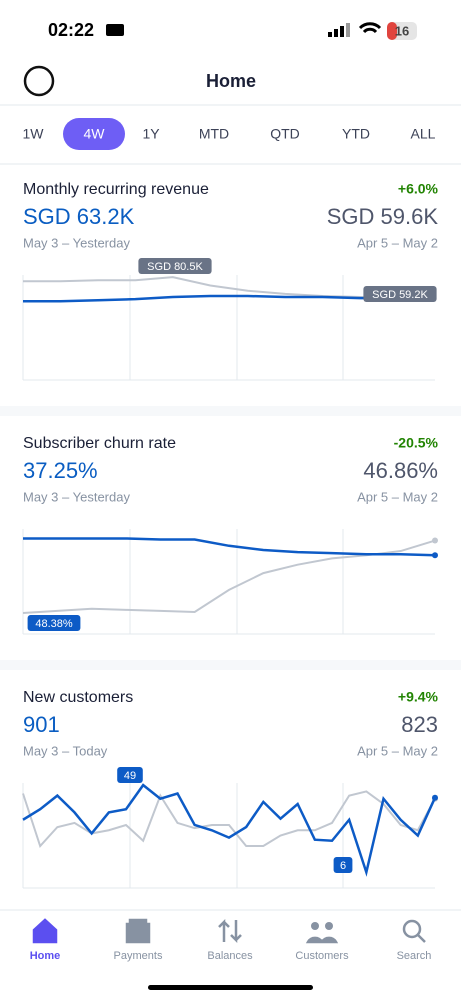  Describe the element at coordinates (41, 724) in the screenshot. I see `current-value: 901` at that location.